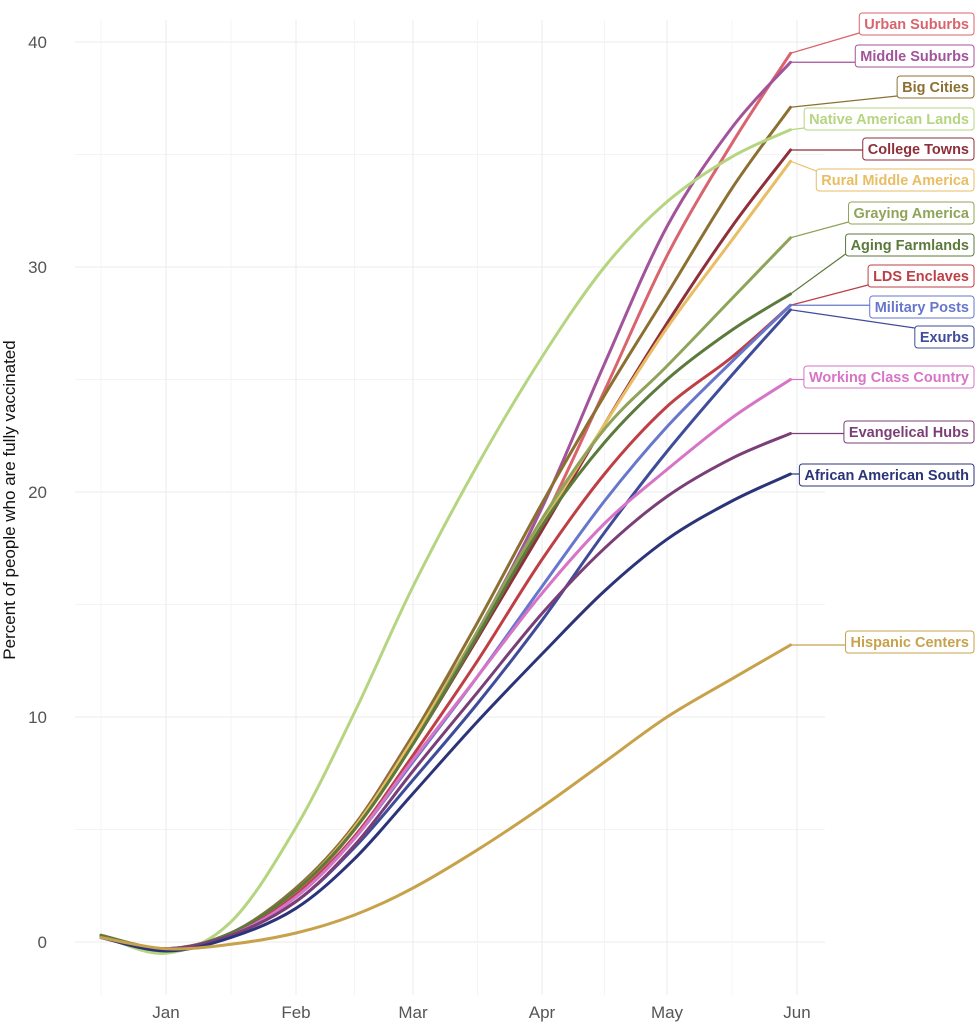 The image size is (979, 1024). Describe the element at coordinates (667, 1012) in the screenshot. I see `x-tick-label: May` at that location.